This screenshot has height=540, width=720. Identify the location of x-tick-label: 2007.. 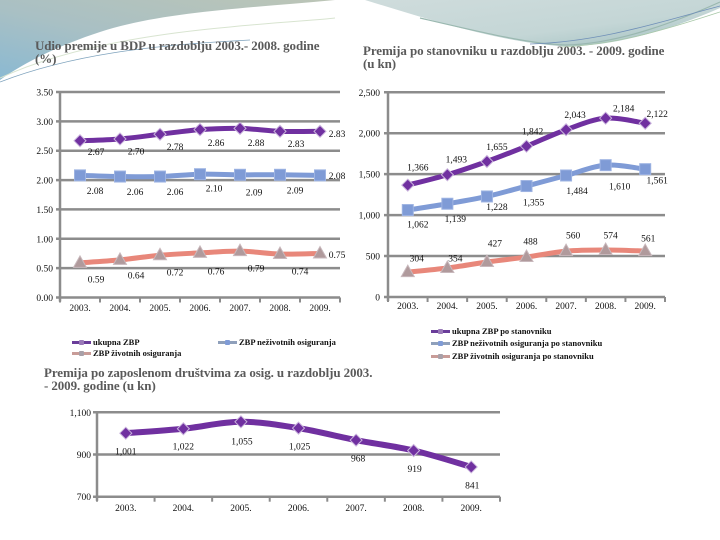
(565, 307).